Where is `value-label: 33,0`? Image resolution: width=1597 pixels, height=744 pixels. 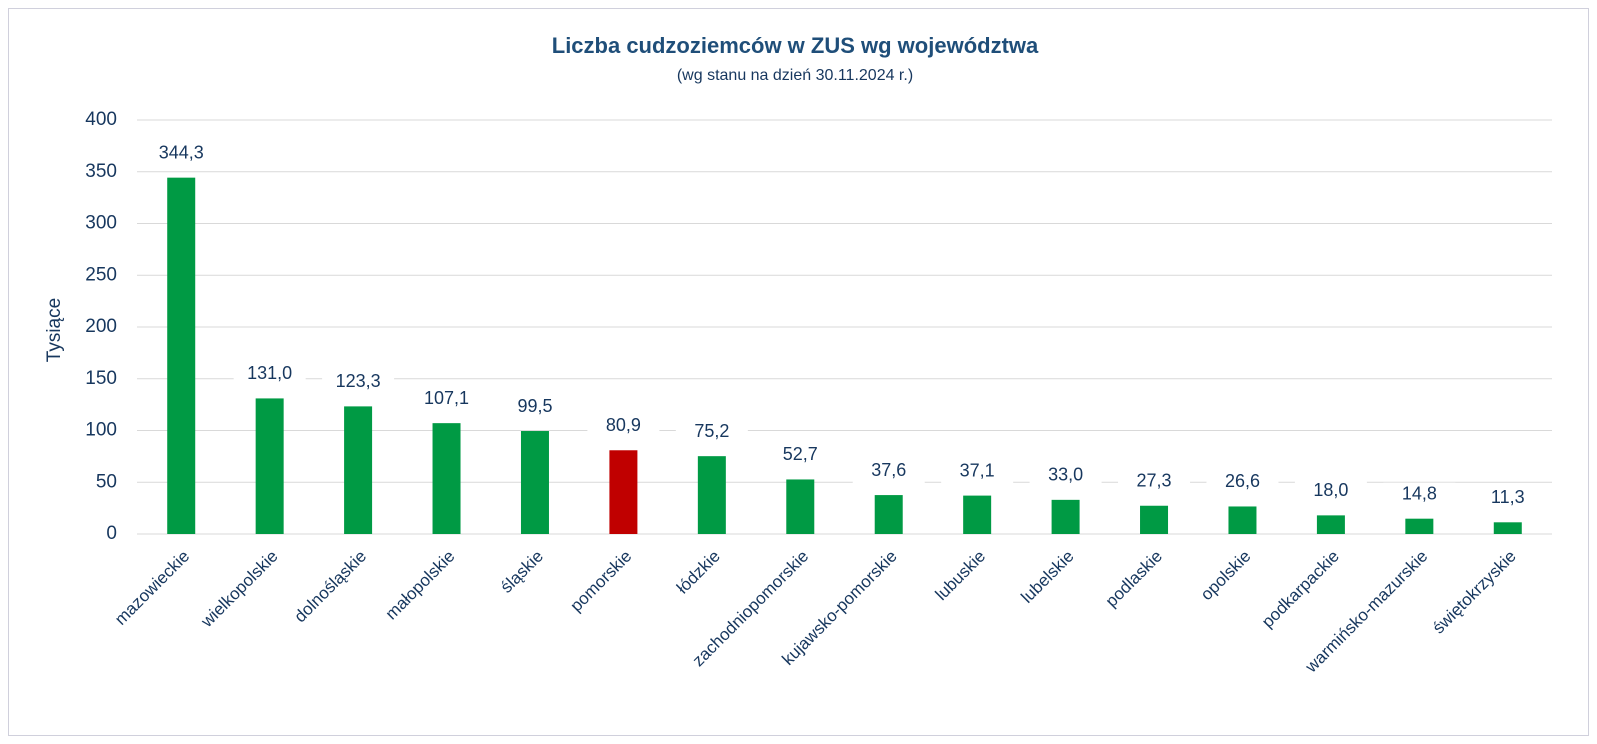
value-label: 33,0 is located at coordinates (1065, 475).